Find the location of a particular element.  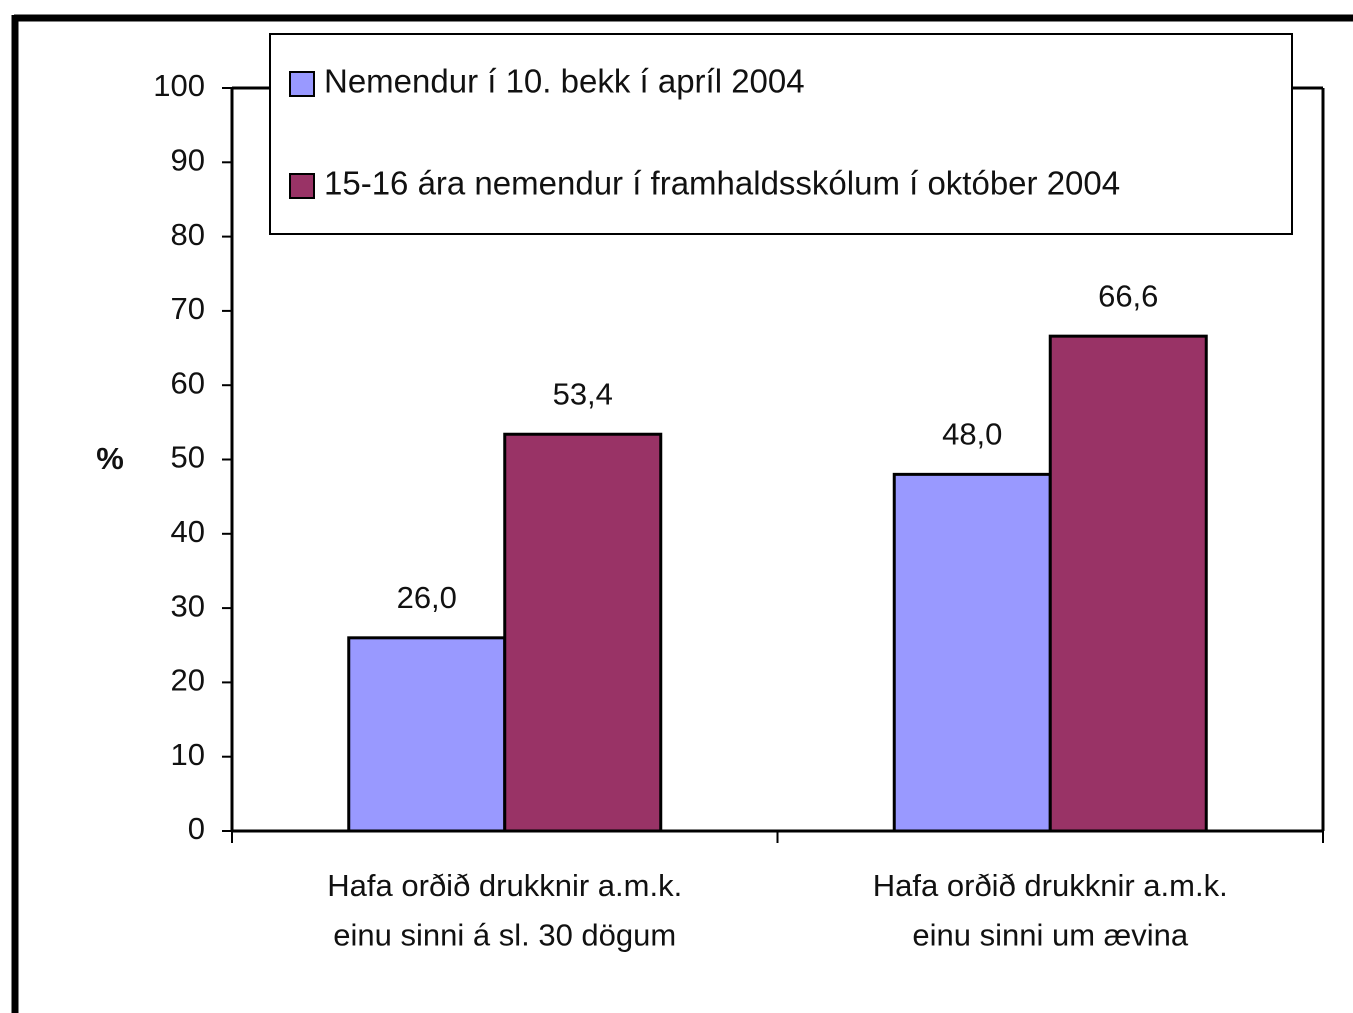

y-tick-label: 60 is located at coordinates (188, 382).